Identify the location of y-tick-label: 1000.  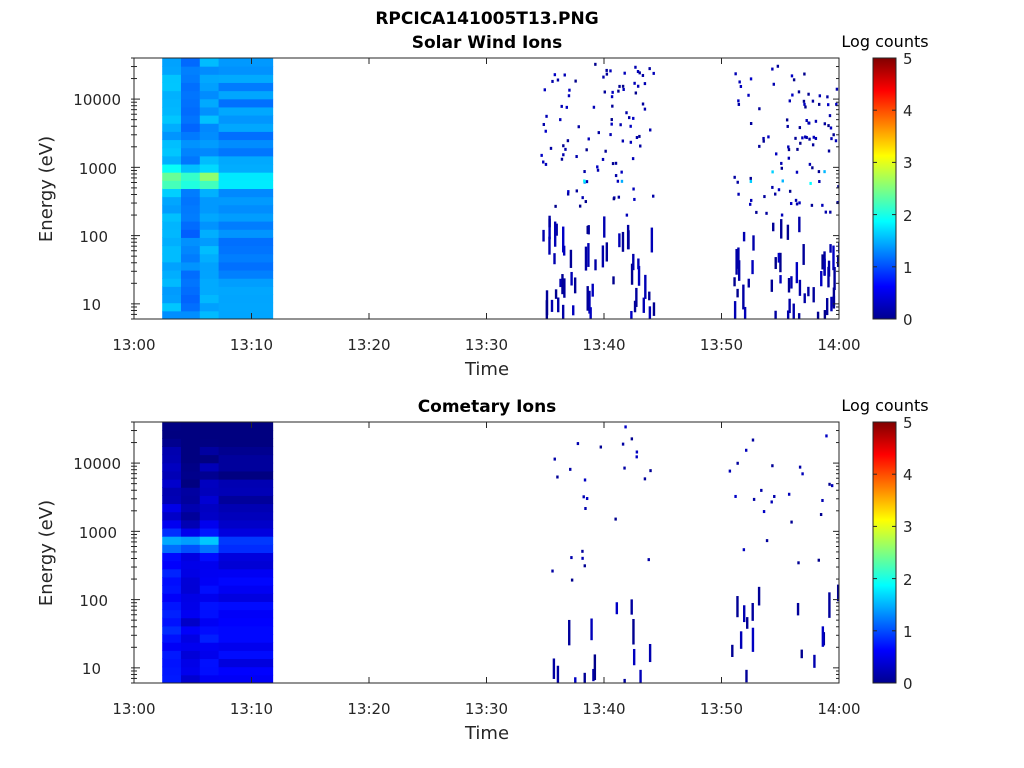
(98, 169).